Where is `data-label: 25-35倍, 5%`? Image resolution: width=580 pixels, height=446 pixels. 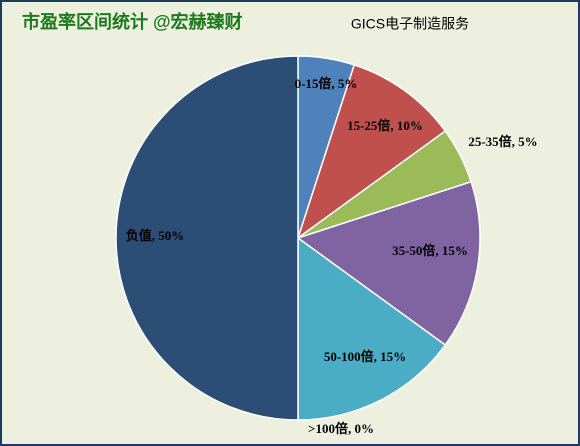
data-label: 25-35倍, 5% is located at coordinates (502, 141).